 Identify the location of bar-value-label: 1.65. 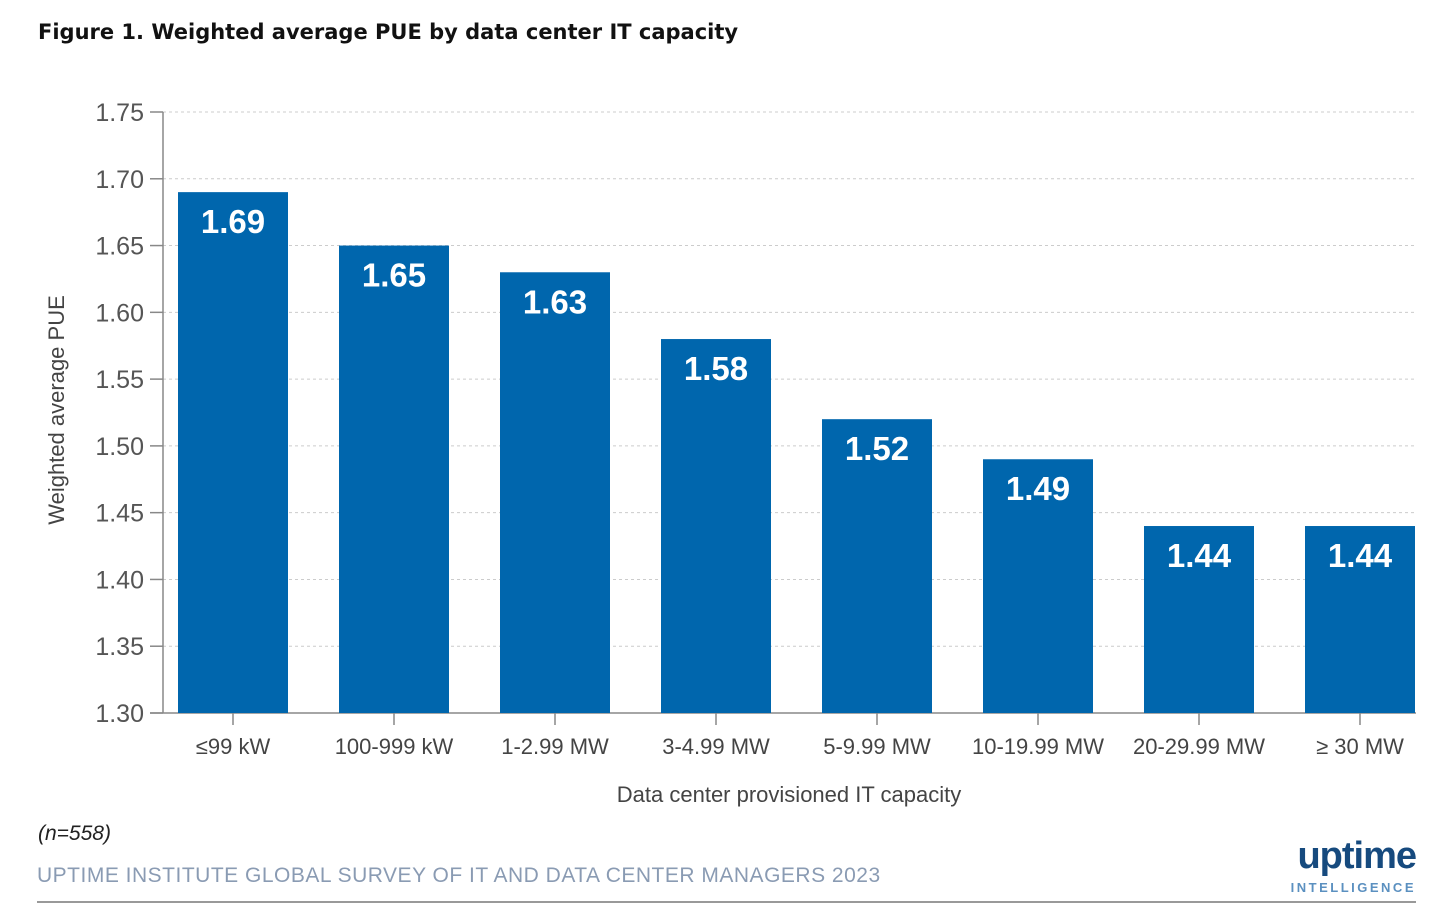
(394, 275).